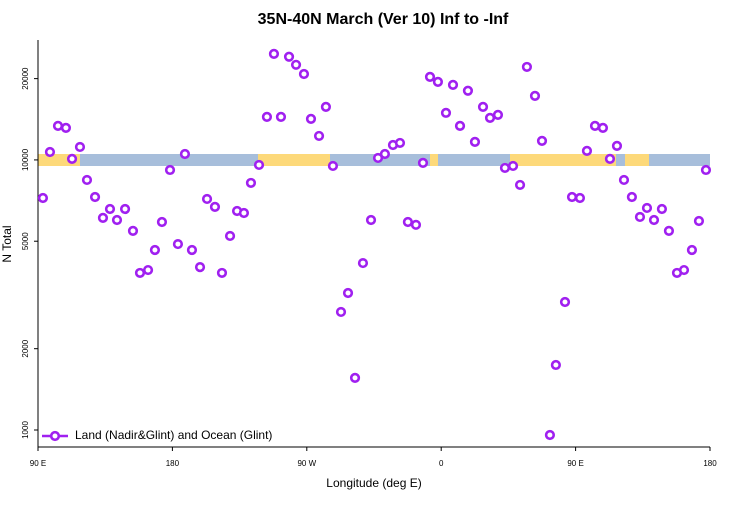  Describe the element at coordinates (173, 435) in the screenshot. I see `legend-label: Land (Nadir&Glint) and Ocean (Glint)` at that location.